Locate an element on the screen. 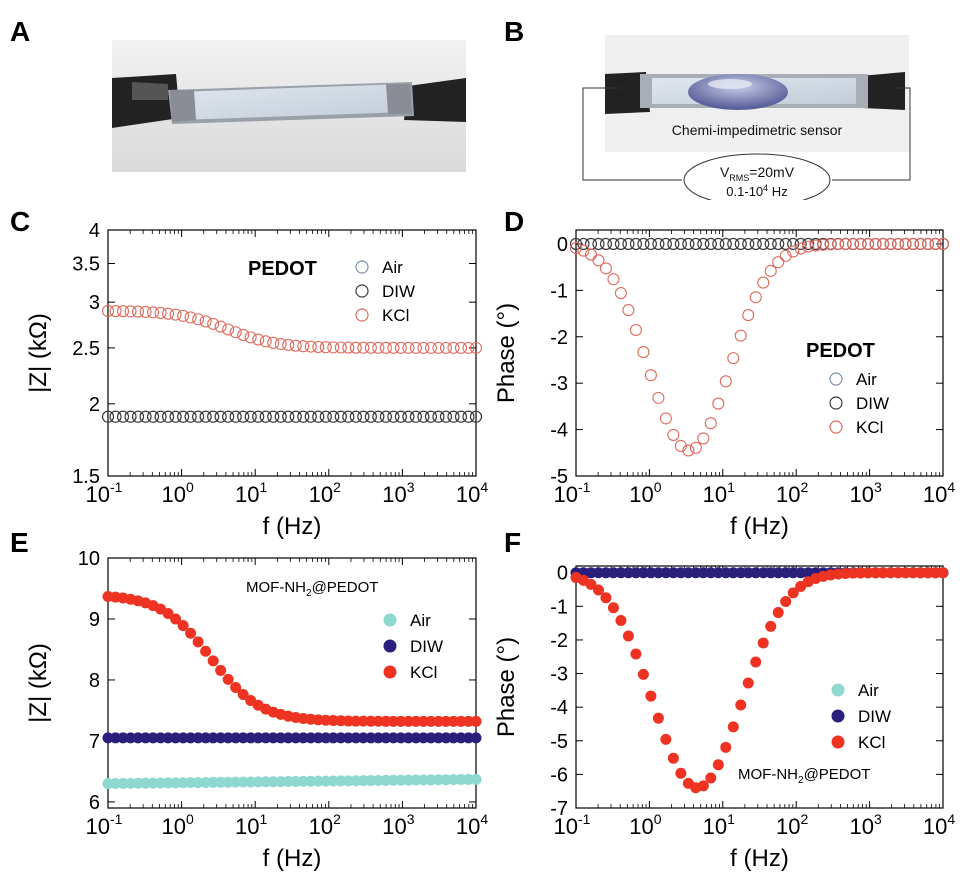 This screenshot has width=962, height=887. y-tick-label: 3 is located at coordinates (94, 303).